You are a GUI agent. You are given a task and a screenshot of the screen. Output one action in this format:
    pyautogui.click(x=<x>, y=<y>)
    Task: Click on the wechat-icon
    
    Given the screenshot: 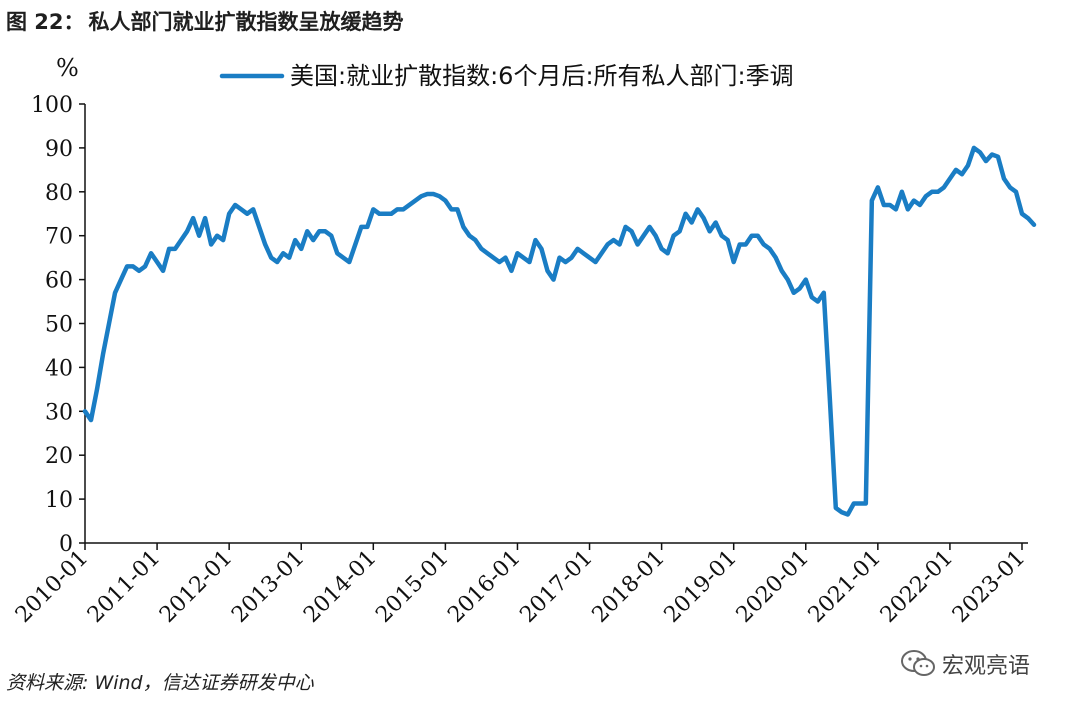 What is the action you would take?
    pyautogui.click(x=918, y=663)
    